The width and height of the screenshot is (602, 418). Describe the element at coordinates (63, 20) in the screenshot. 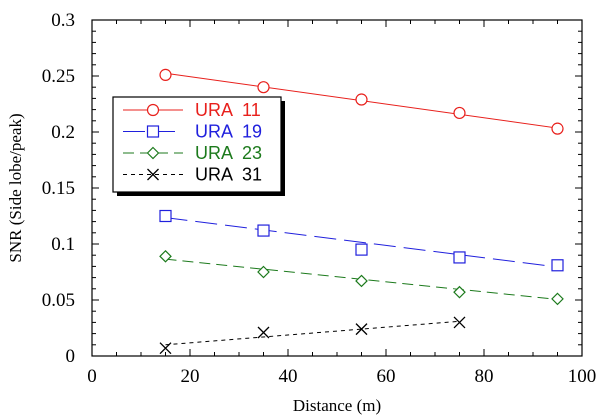

I see `y-tick-label: 0.3` at that location.